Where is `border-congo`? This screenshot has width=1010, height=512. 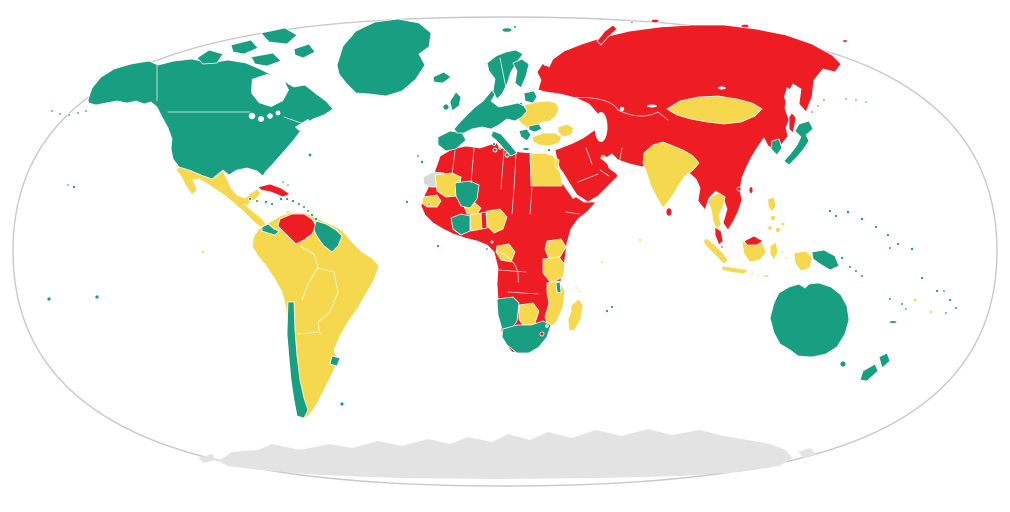 border-congo is located at coordinates (509, 267).